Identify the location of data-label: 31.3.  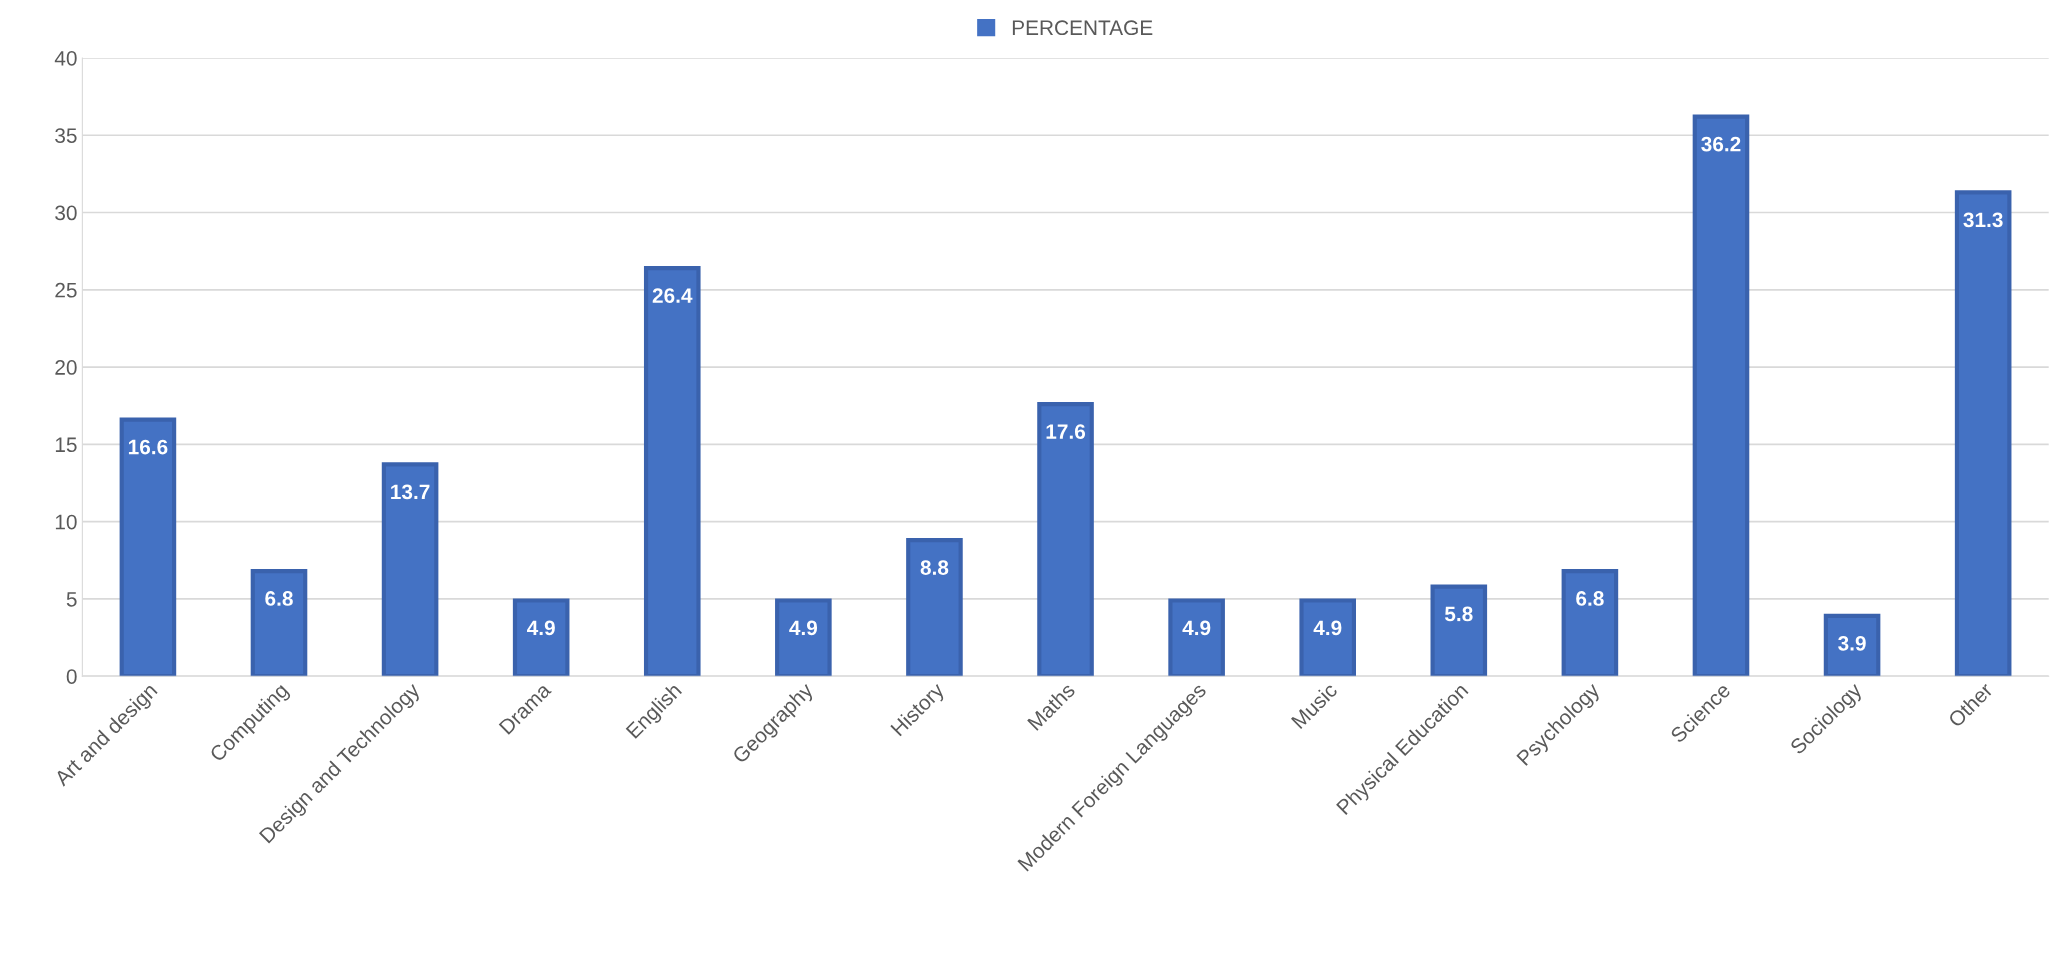
(1983, 220).